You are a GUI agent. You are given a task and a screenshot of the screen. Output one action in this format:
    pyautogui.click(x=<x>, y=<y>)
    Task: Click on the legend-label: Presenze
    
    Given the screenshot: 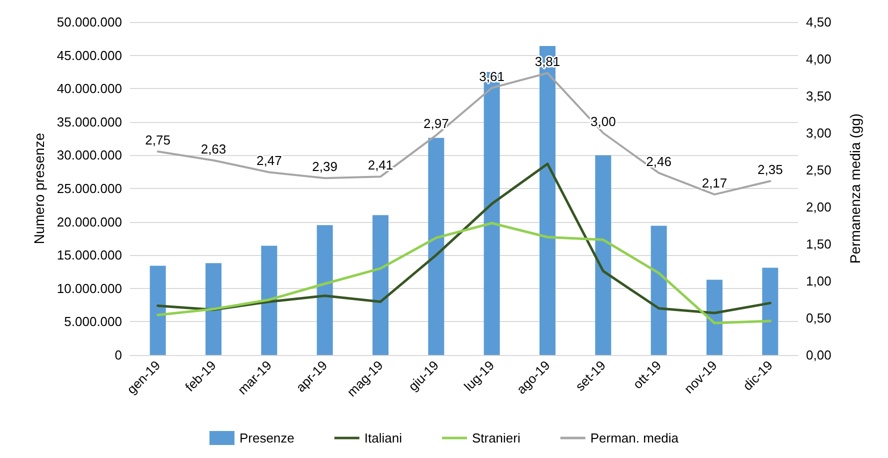 What is the action you would take?
    pyautogui.click(x=266, y=438)
    